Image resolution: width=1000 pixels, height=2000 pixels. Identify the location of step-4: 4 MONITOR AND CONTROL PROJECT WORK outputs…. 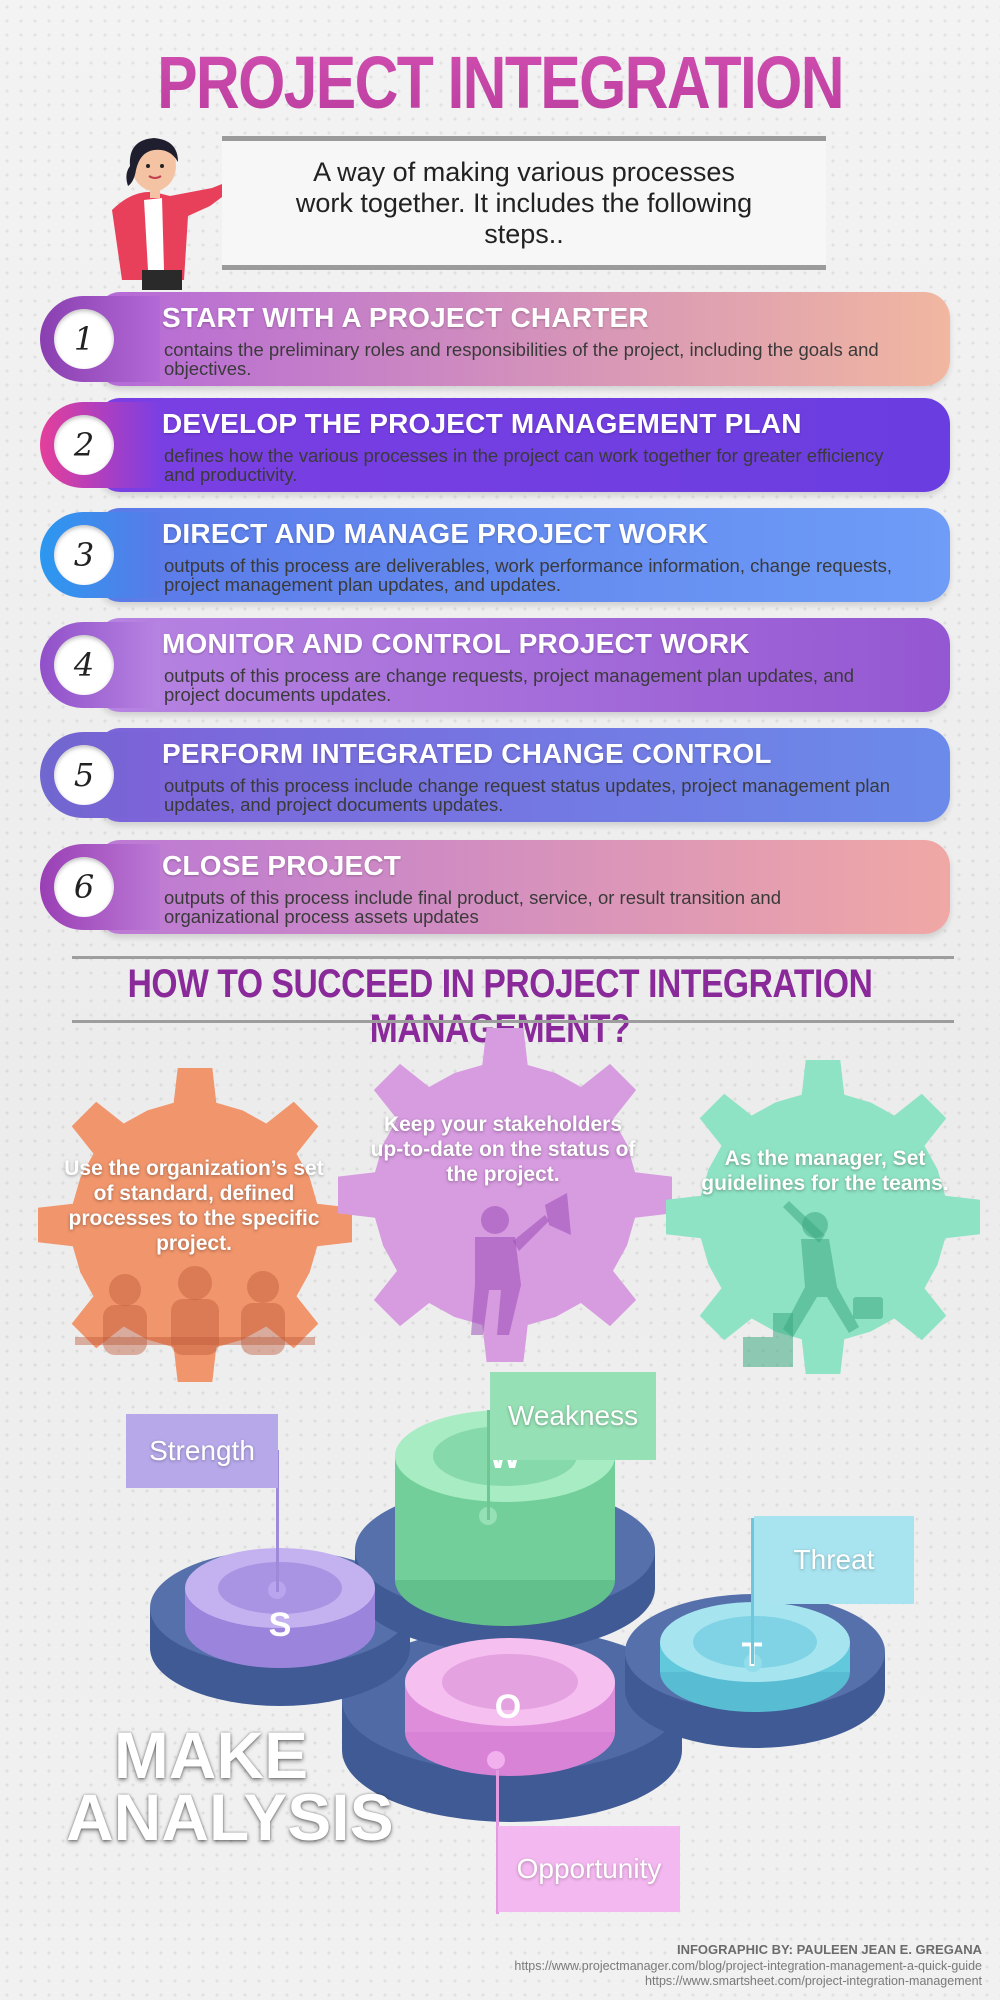
(495, 665).